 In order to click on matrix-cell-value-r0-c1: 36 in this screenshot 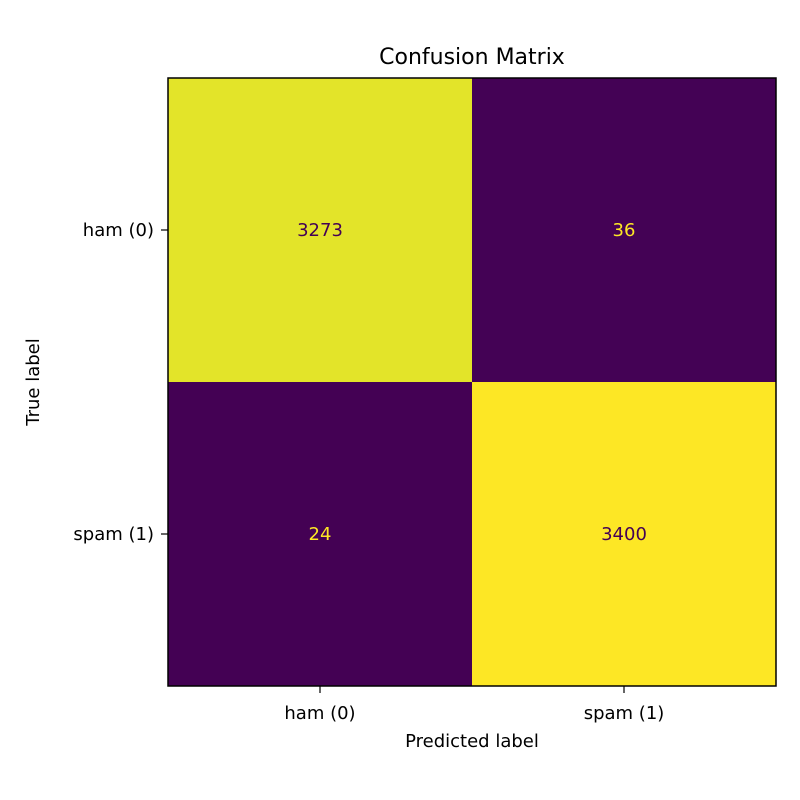, I will do `click(624, 230)`.